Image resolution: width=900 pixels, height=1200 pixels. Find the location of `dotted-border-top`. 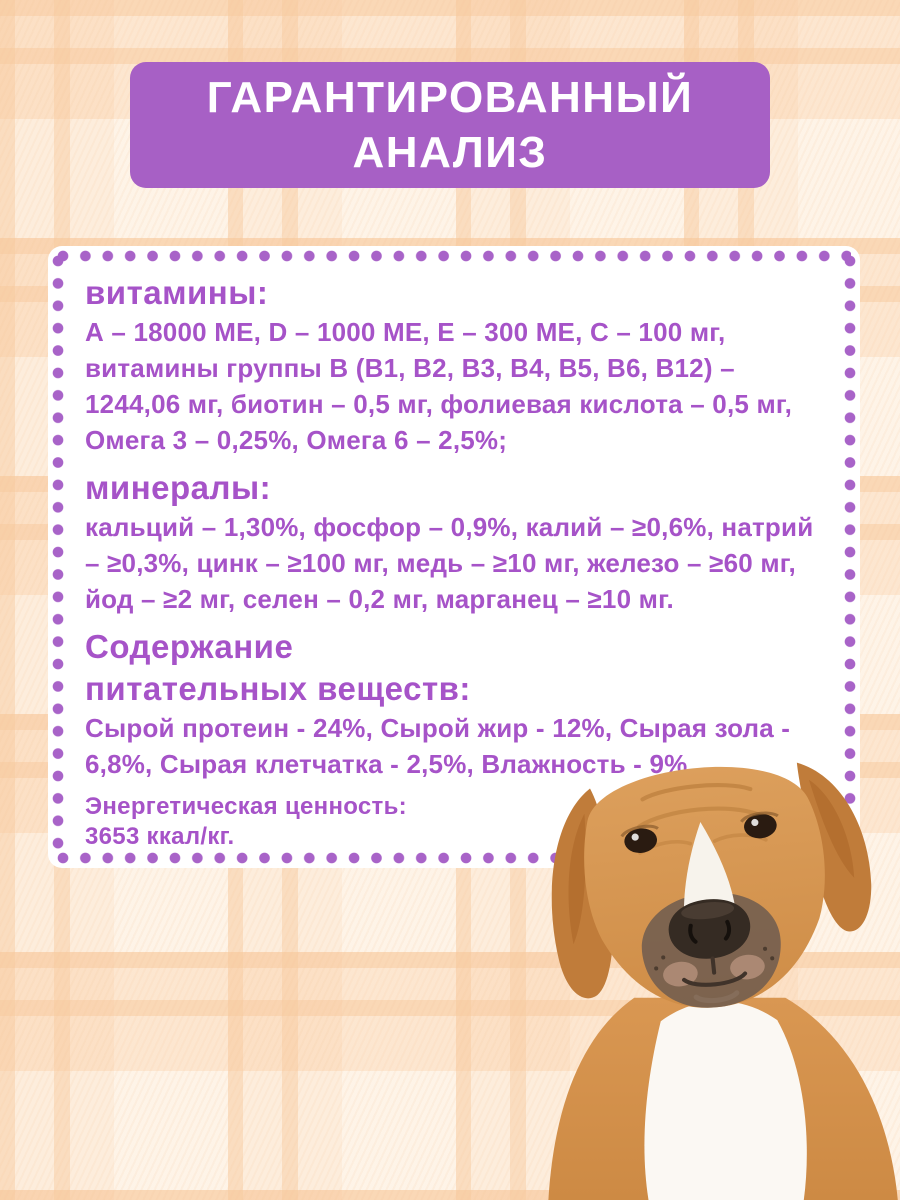

dotted-border-top is located at coordinates (454, 256).